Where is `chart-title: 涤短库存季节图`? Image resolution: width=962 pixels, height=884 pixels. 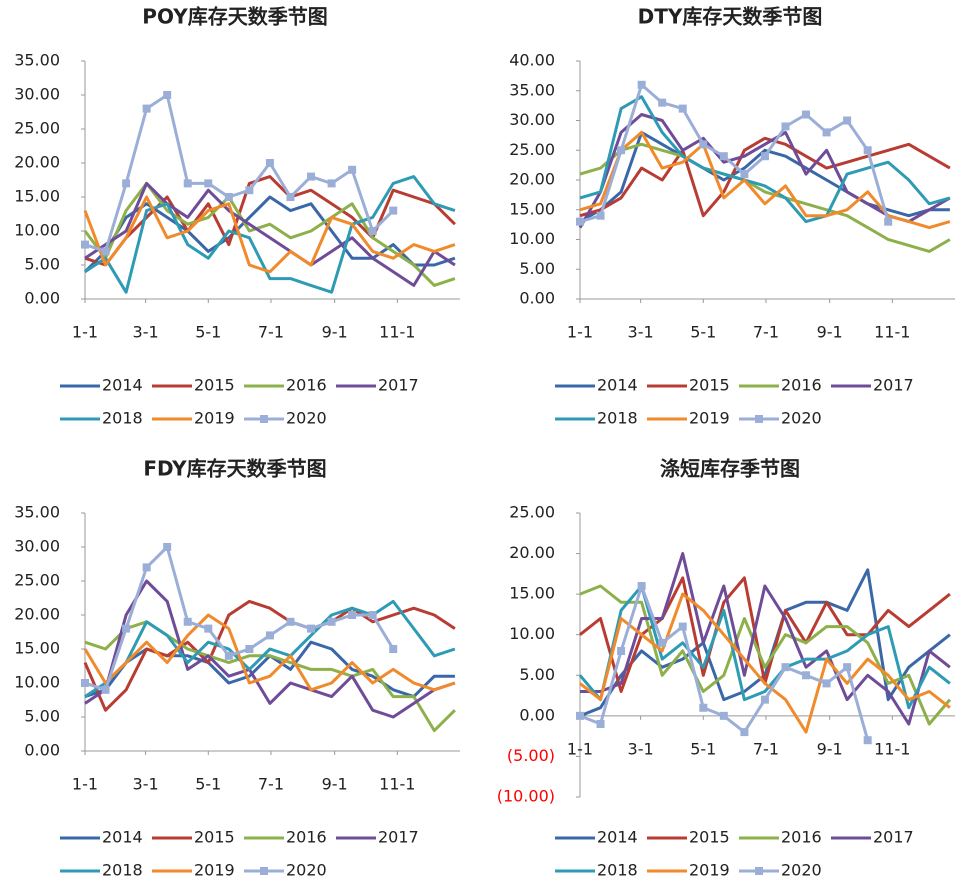
chart-title: 涤短库存季节图 is located at coordinates (730, 469).